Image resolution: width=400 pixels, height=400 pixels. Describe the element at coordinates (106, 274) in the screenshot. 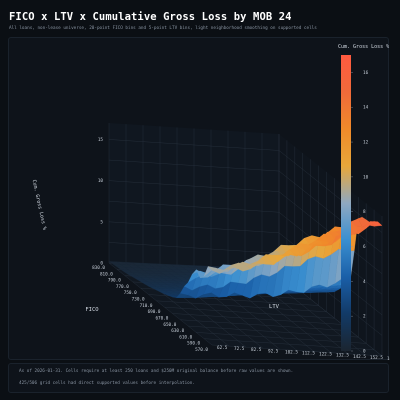

I see `x-tick-label: 810.0` at that location.